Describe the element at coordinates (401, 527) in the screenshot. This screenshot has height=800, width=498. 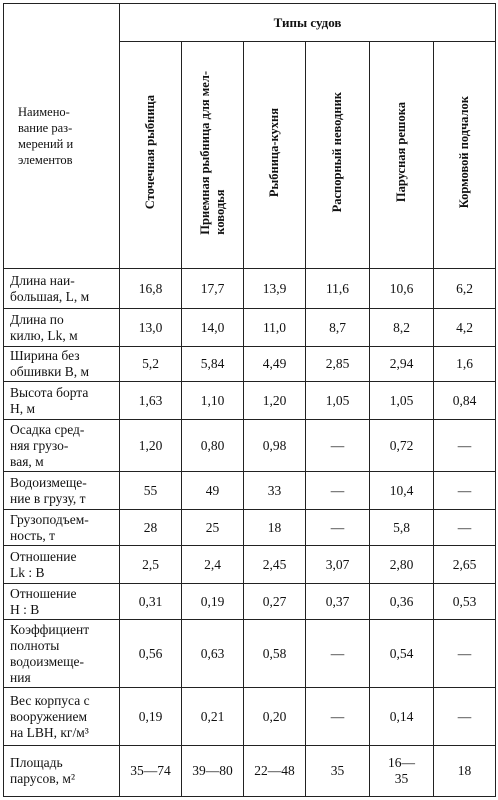
I see `table-cell: 5,8` at that location.